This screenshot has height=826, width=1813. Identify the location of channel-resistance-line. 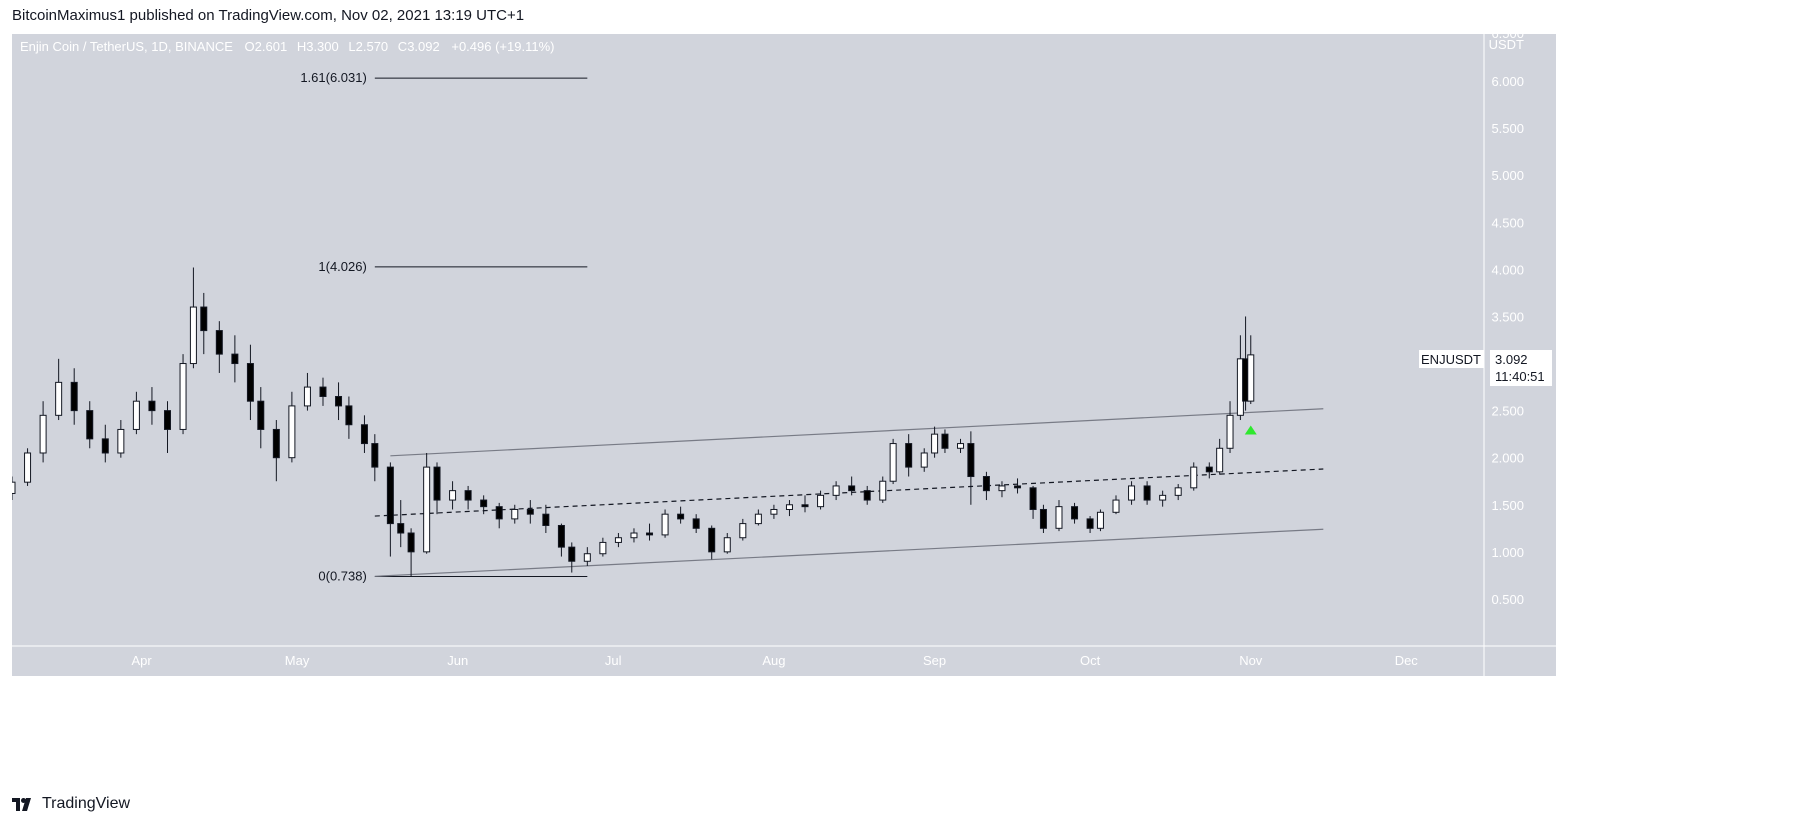
(857, 432).